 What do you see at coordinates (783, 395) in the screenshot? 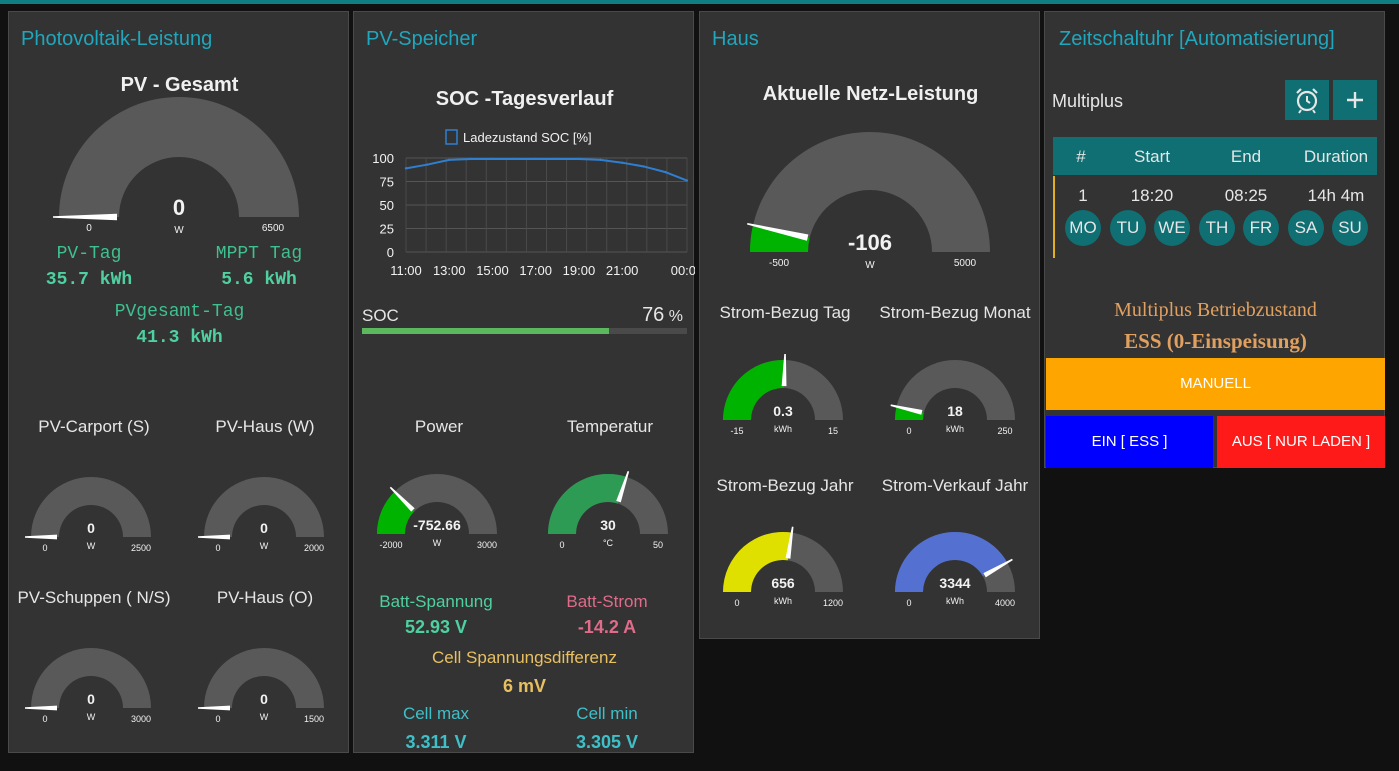
I see `bezug-tag-gauge: 0.3 kWh -15 15` at bounding box center [783, 395].